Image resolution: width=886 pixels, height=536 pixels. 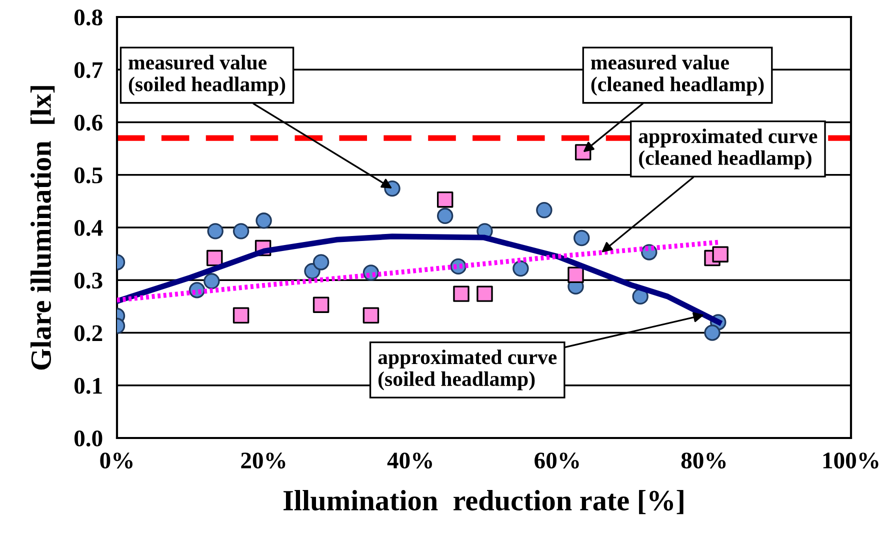 I want to click on y-tick-label: 0.7, so click(x=88, y=70).